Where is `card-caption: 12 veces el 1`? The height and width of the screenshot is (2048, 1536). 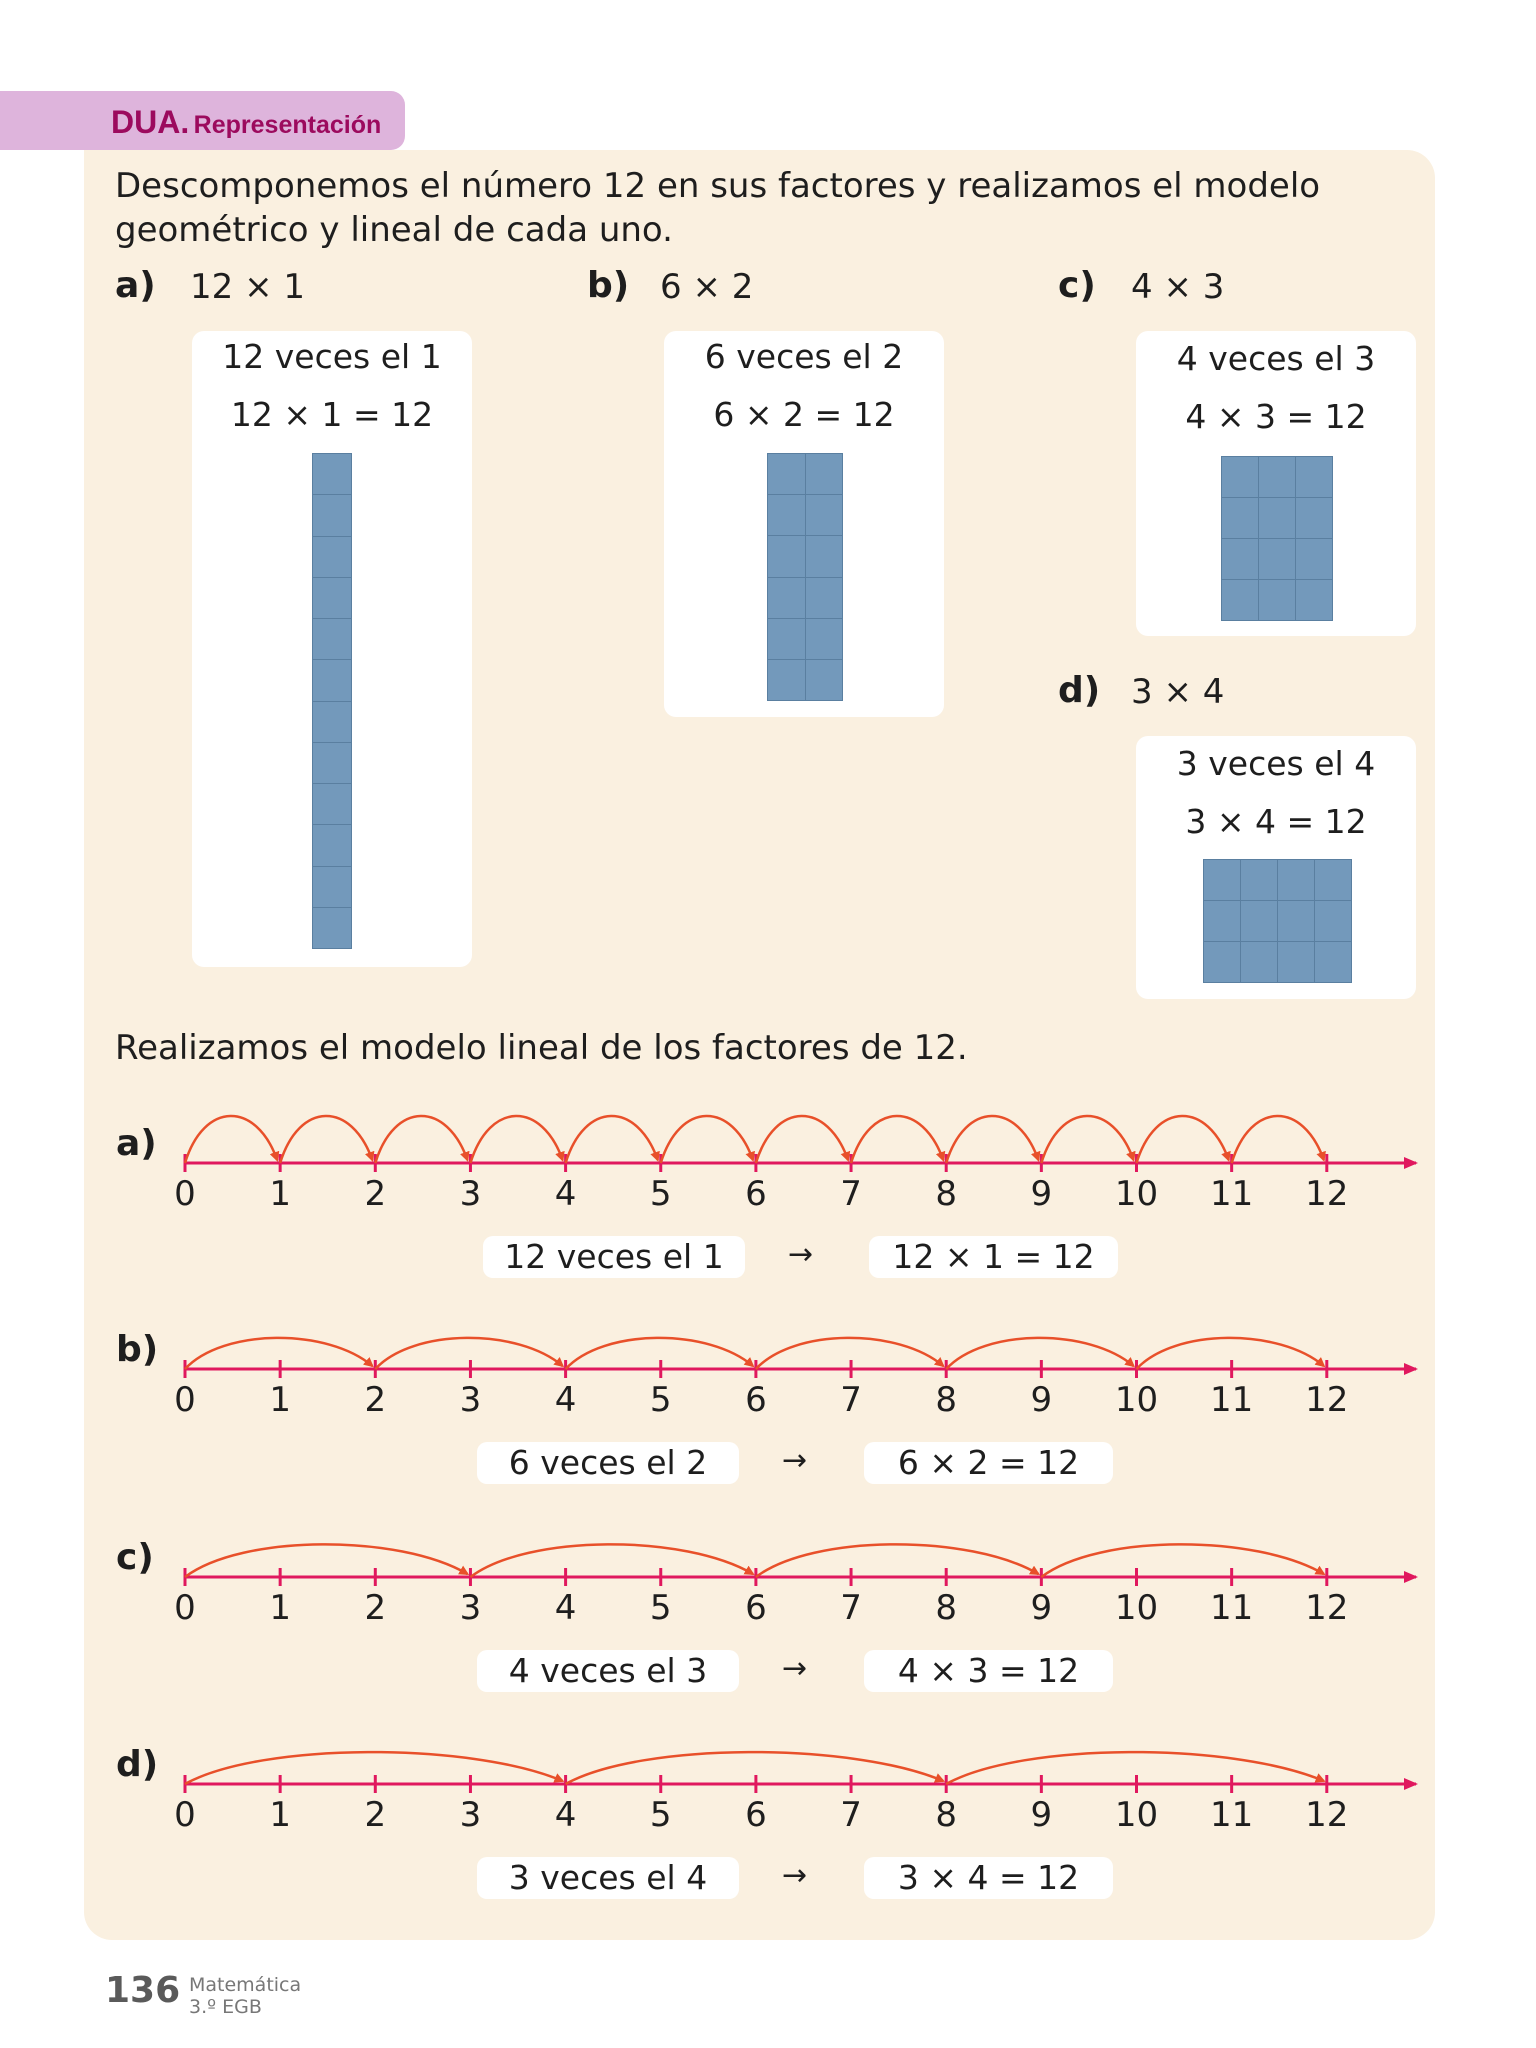 card-caption: 12 veces el 1 is located at coordinates (332, 356).